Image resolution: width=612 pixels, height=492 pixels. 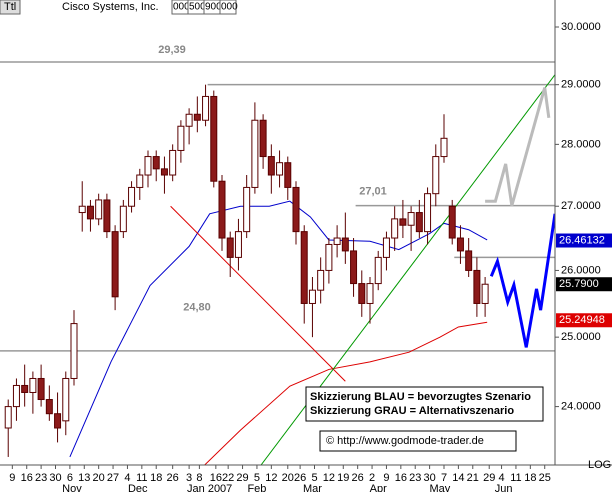 What do you see at coordinates (599, 465) in the screenshot?
I see `scale-label: LOG` at bounding box center [599, 465].